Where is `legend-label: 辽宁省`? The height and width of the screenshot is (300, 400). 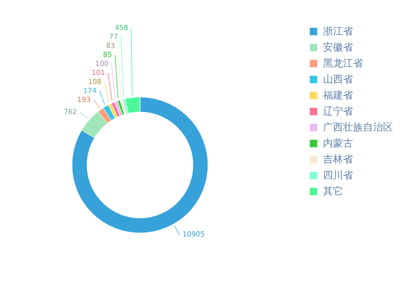 legend-label: 辽宁省 is located at coordinates (338, 112).